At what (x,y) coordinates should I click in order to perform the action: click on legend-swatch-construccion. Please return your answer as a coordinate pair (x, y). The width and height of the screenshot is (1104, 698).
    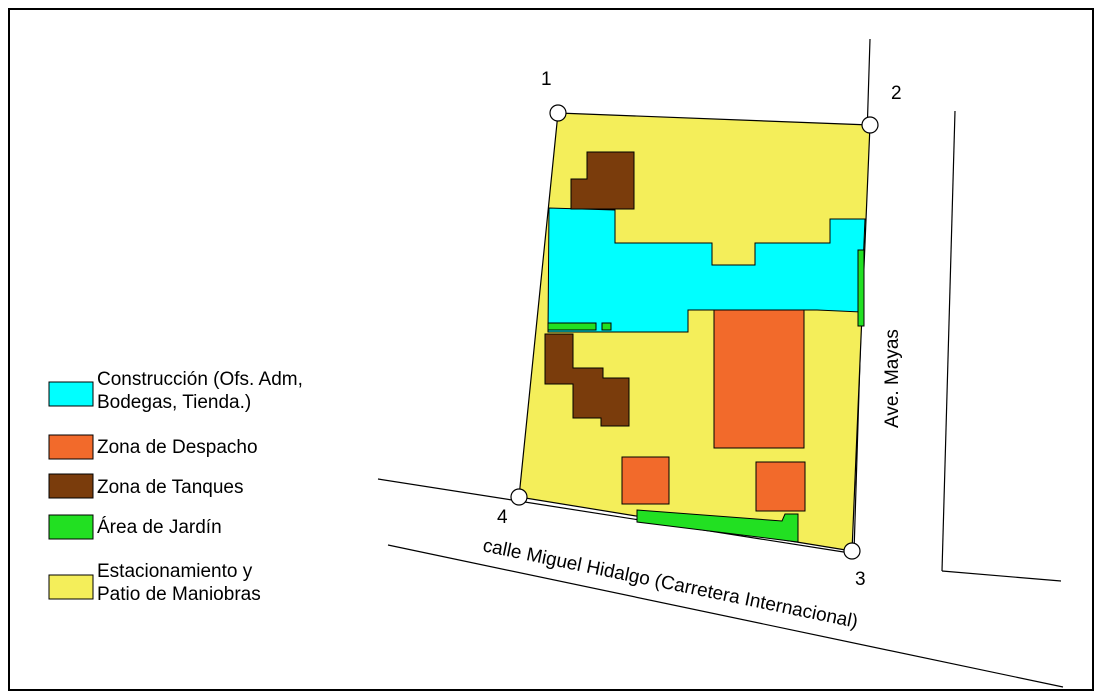
    Looking at the image, I should click on (71, 394).